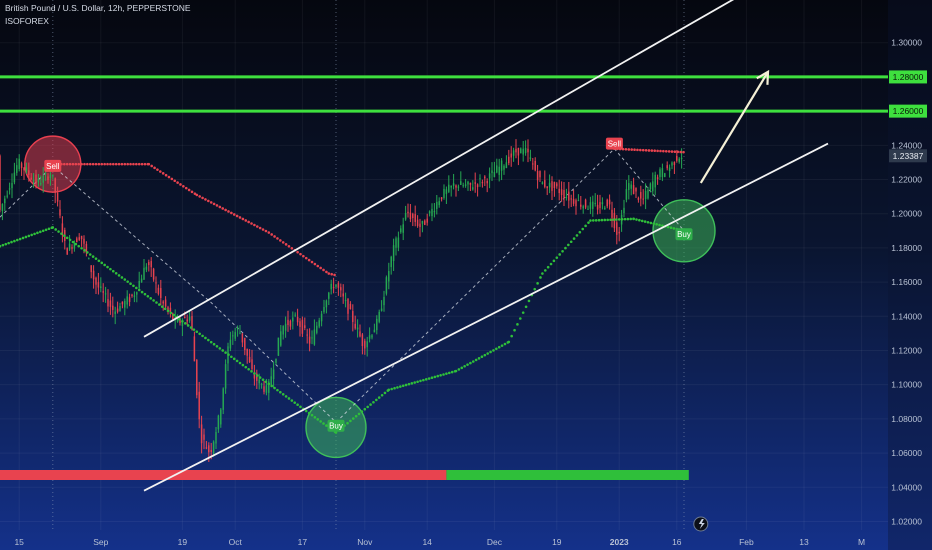  What do you see at coordinates (427, 542) in the screenshot?
I see `x-tick-label: 14` at bounding box center [427, 542].